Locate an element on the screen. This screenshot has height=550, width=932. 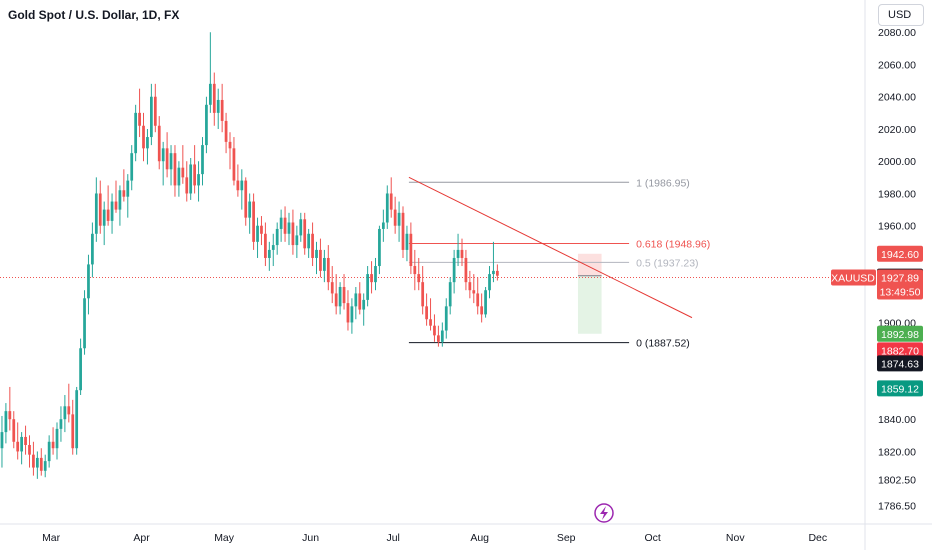
stop-loss-zone is located at coordinates (589, 264).